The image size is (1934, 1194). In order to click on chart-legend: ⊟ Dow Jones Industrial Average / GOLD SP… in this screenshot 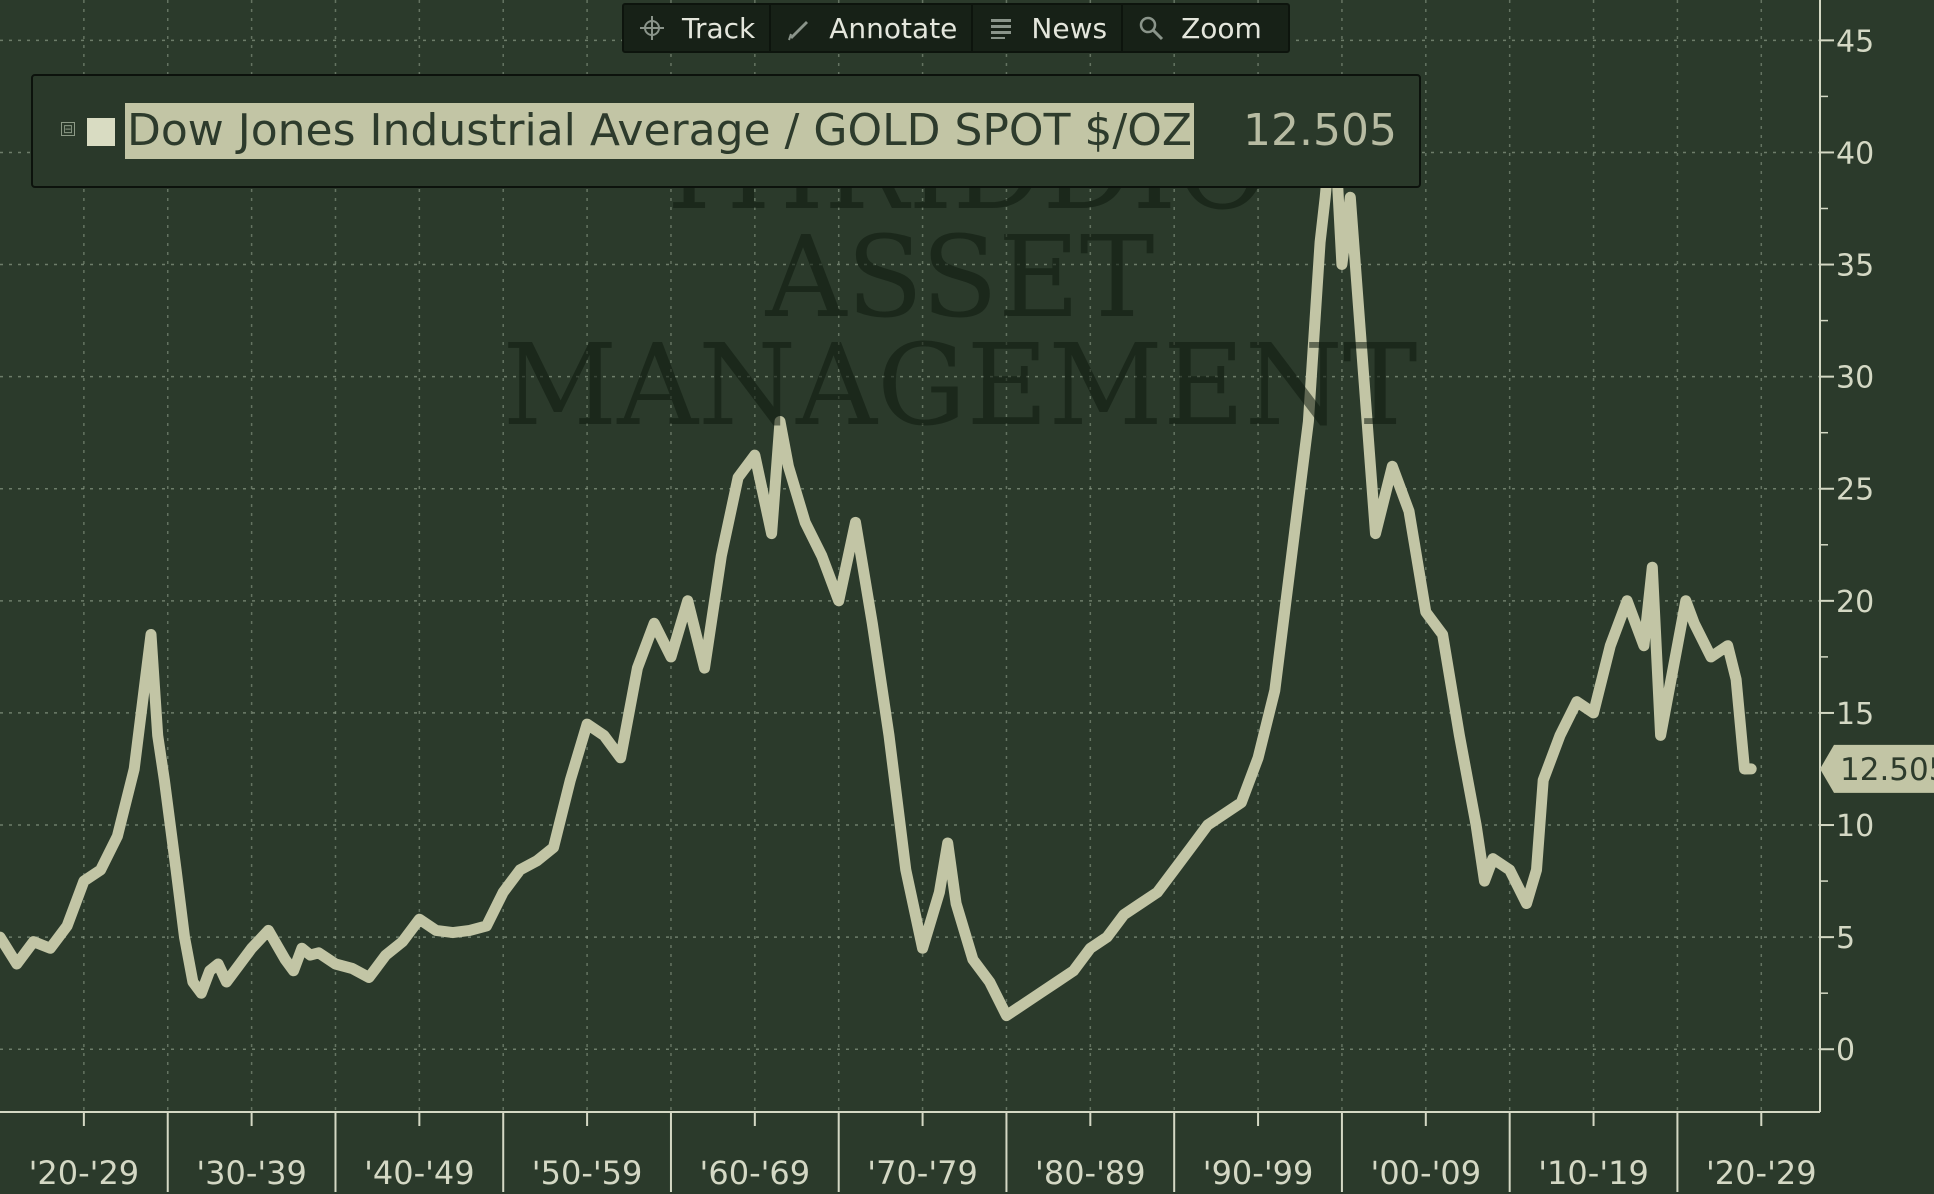, I will do `click(726, 131)`.